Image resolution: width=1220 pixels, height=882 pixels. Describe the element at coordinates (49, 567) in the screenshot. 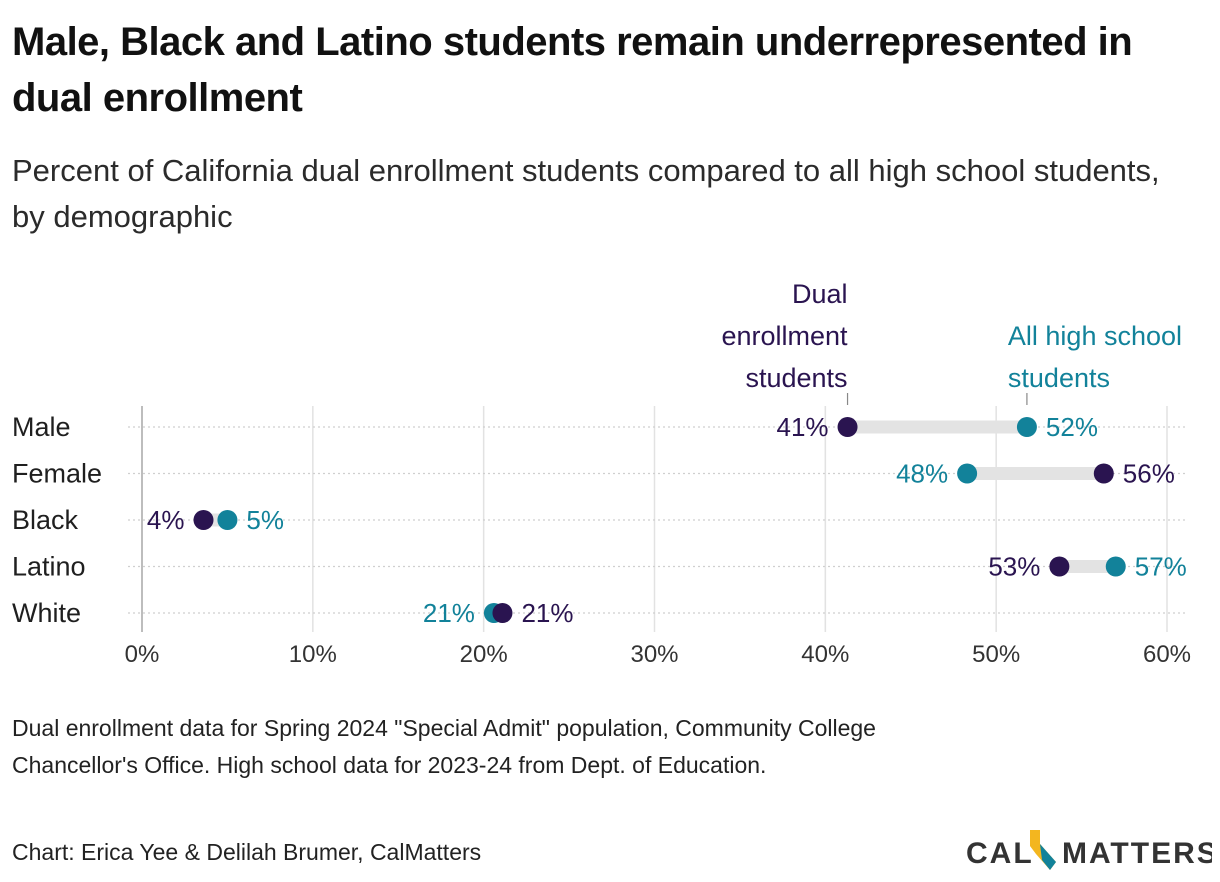

I see `category-label: Latino` at that location.